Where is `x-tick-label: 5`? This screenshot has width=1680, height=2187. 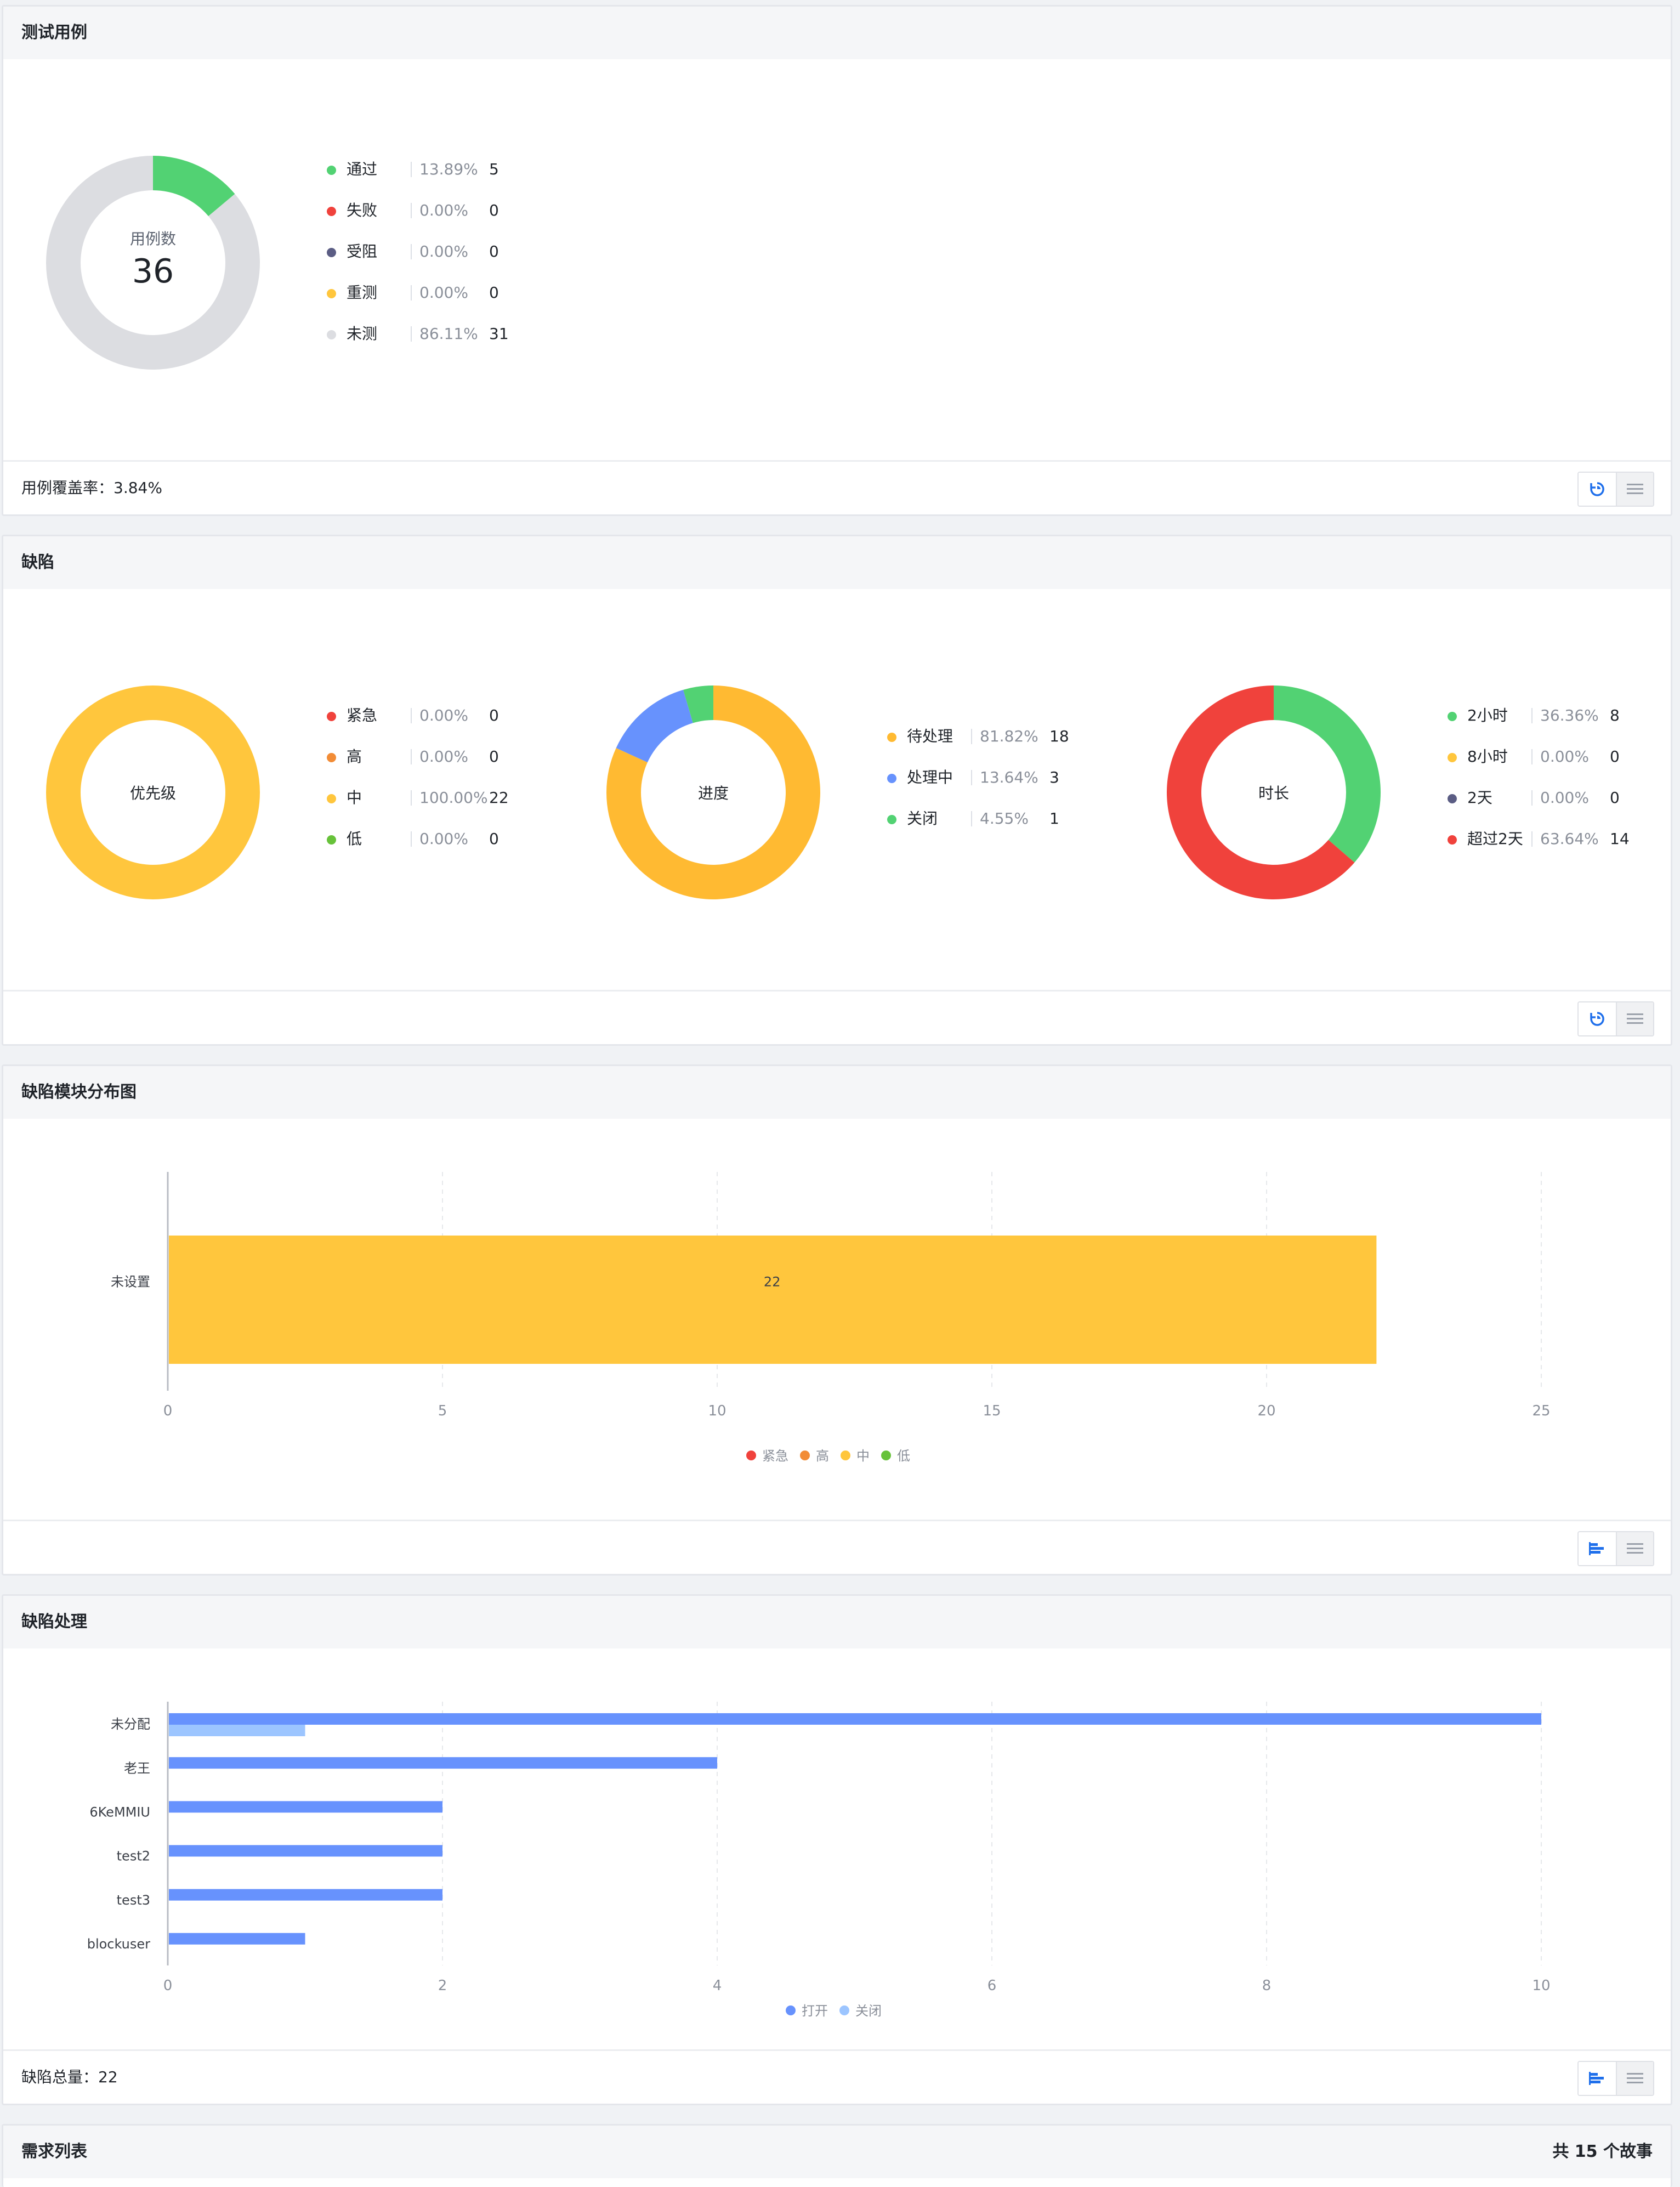
x-tick-label: 5 is located at coordinates (442, 1411).